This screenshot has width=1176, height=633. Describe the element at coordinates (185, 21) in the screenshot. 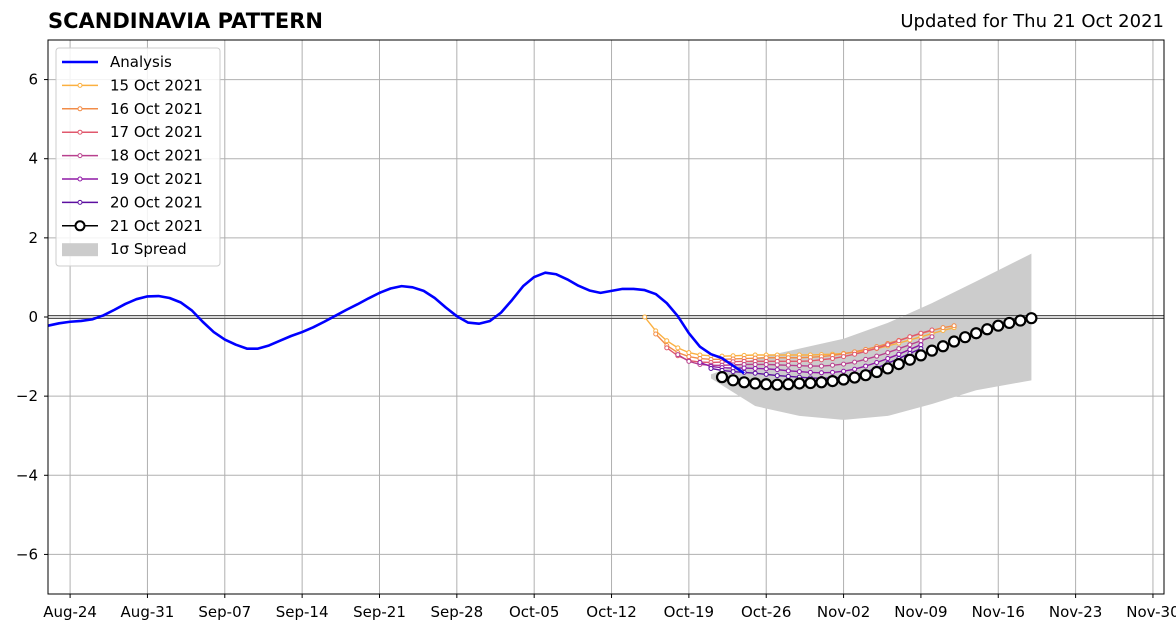

I see `chart-title: SCANDINAVIA PATTERN` at that location.